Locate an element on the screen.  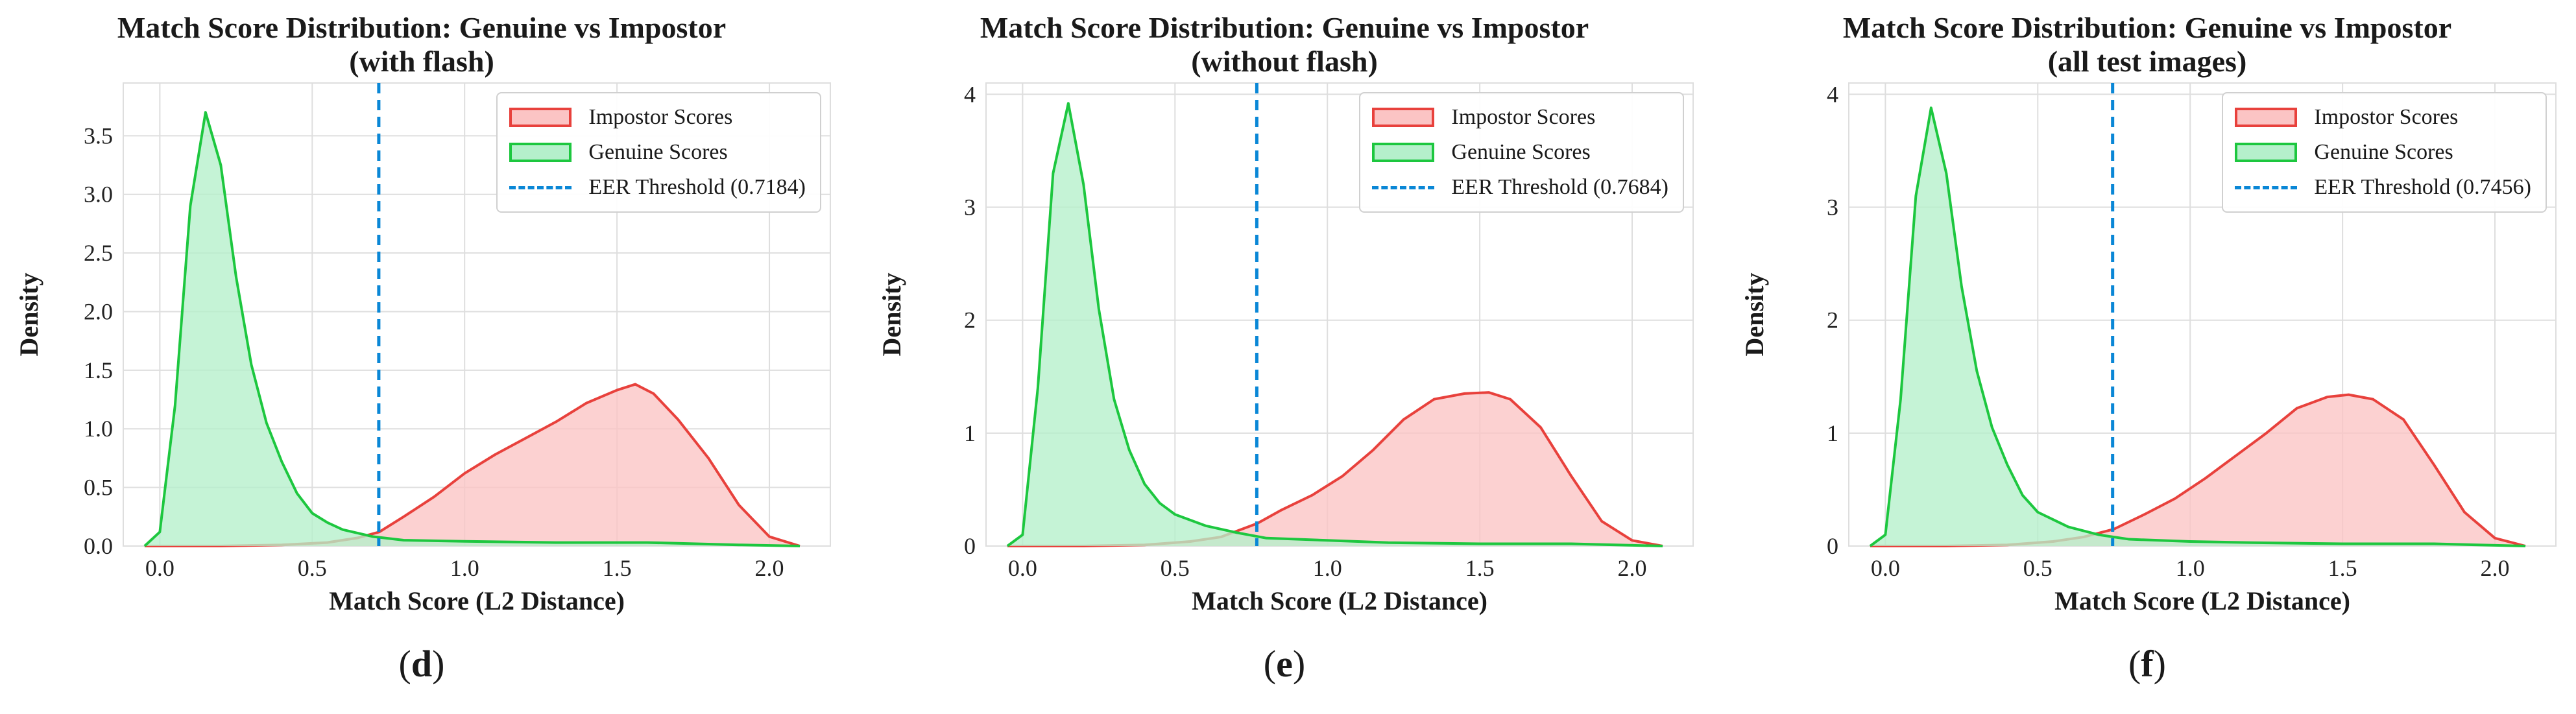
chart-subtitle: (all test images) is located at coordinates (2147, 62).